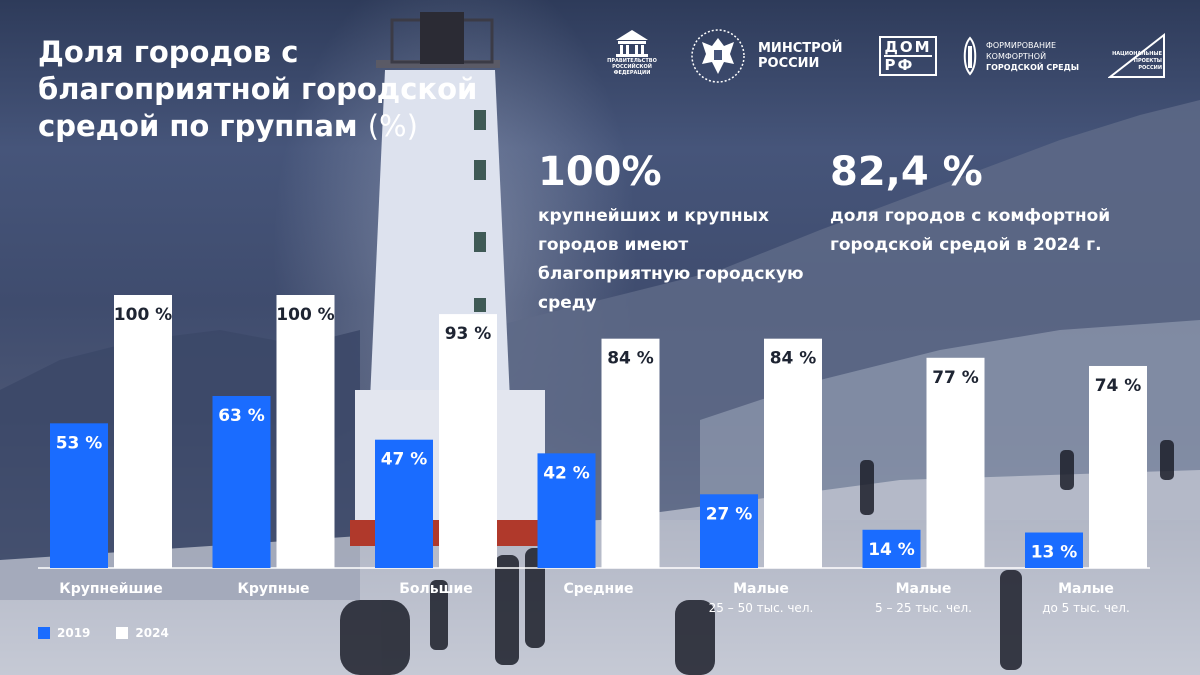  I want to click on national-projects-text-line3: РОССИИ, so click(1150, 68).